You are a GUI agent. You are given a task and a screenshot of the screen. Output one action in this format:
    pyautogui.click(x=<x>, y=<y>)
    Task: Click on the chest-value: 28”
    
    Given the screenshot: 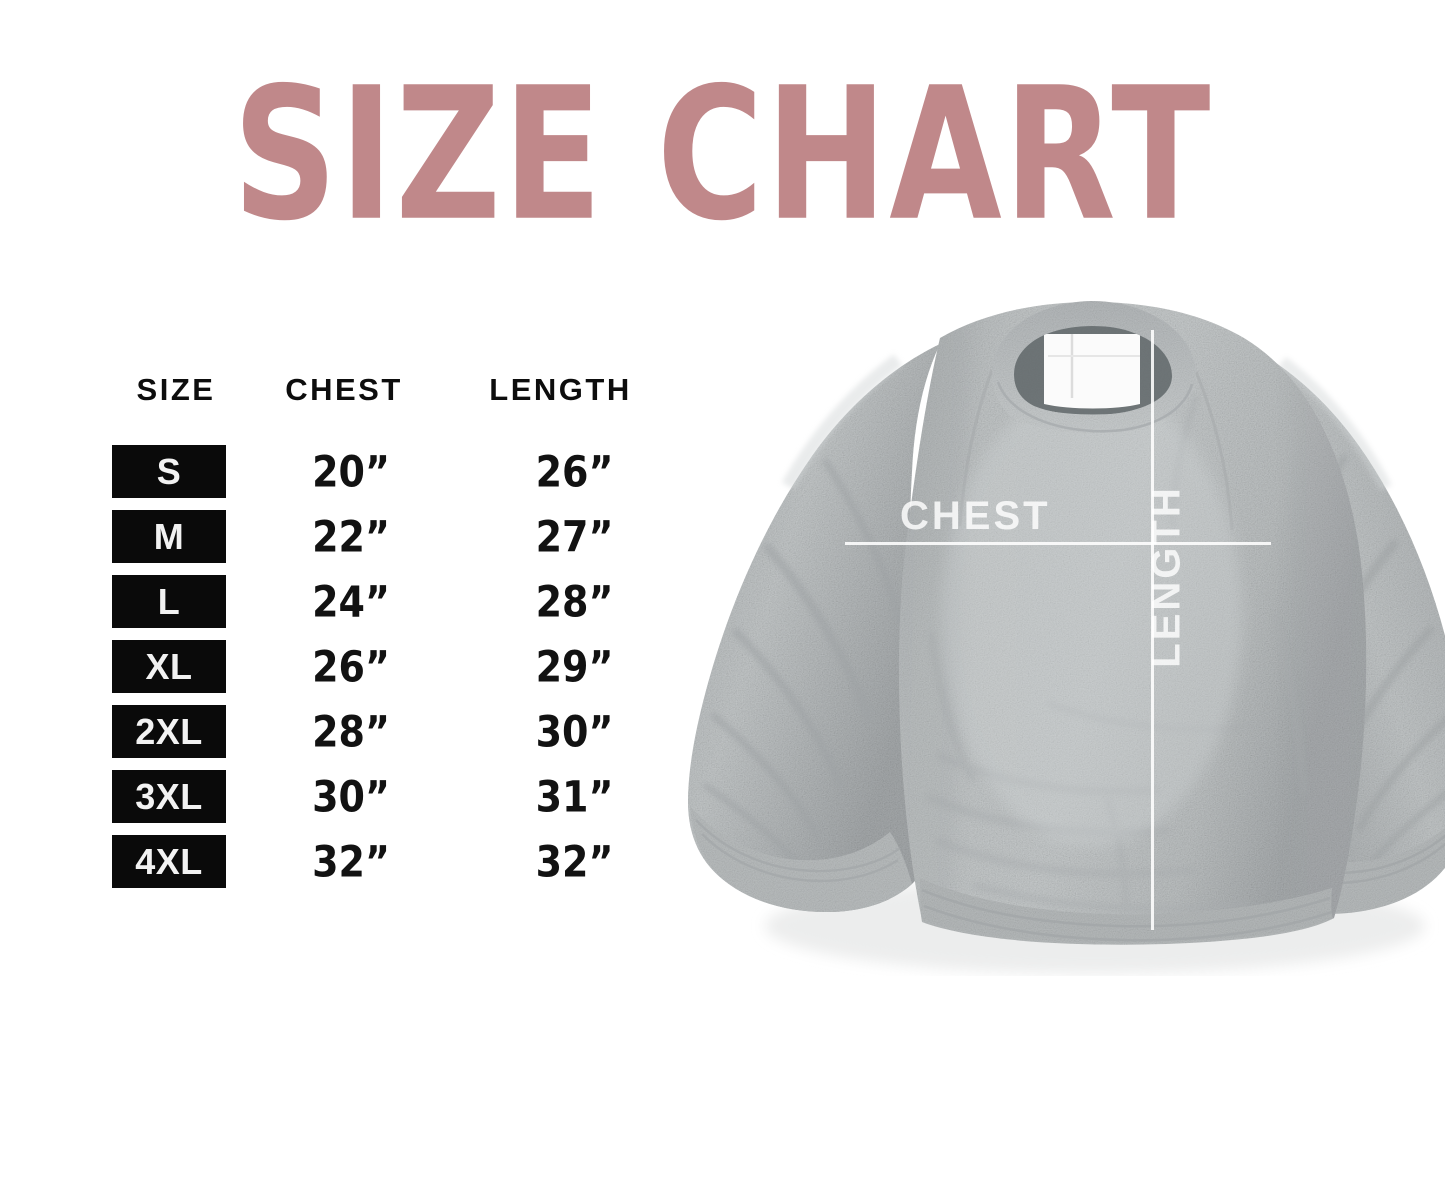 What is the action you would take?
    pyautogui.click(x=351, y=731)
    